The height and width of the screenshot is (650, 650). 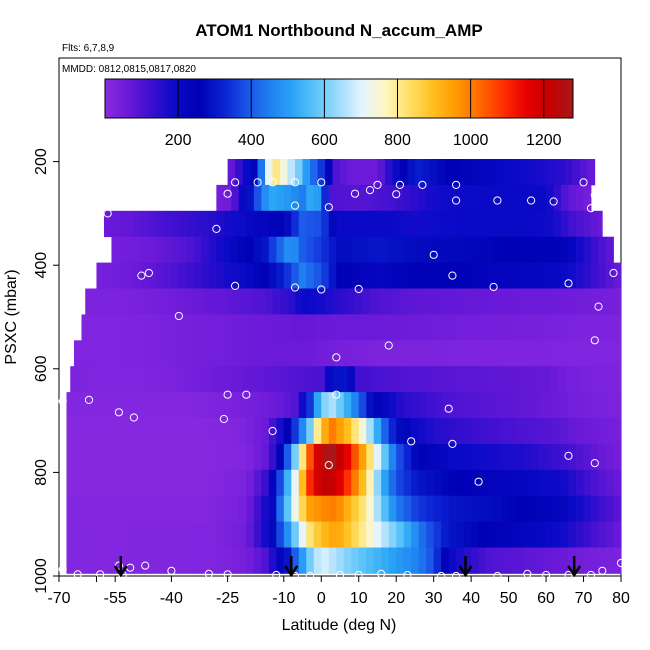 What do you see at coordinates (621, 598) in the screenshot?
I see `x-tick-label: 80` at bounding box center [621, 598].